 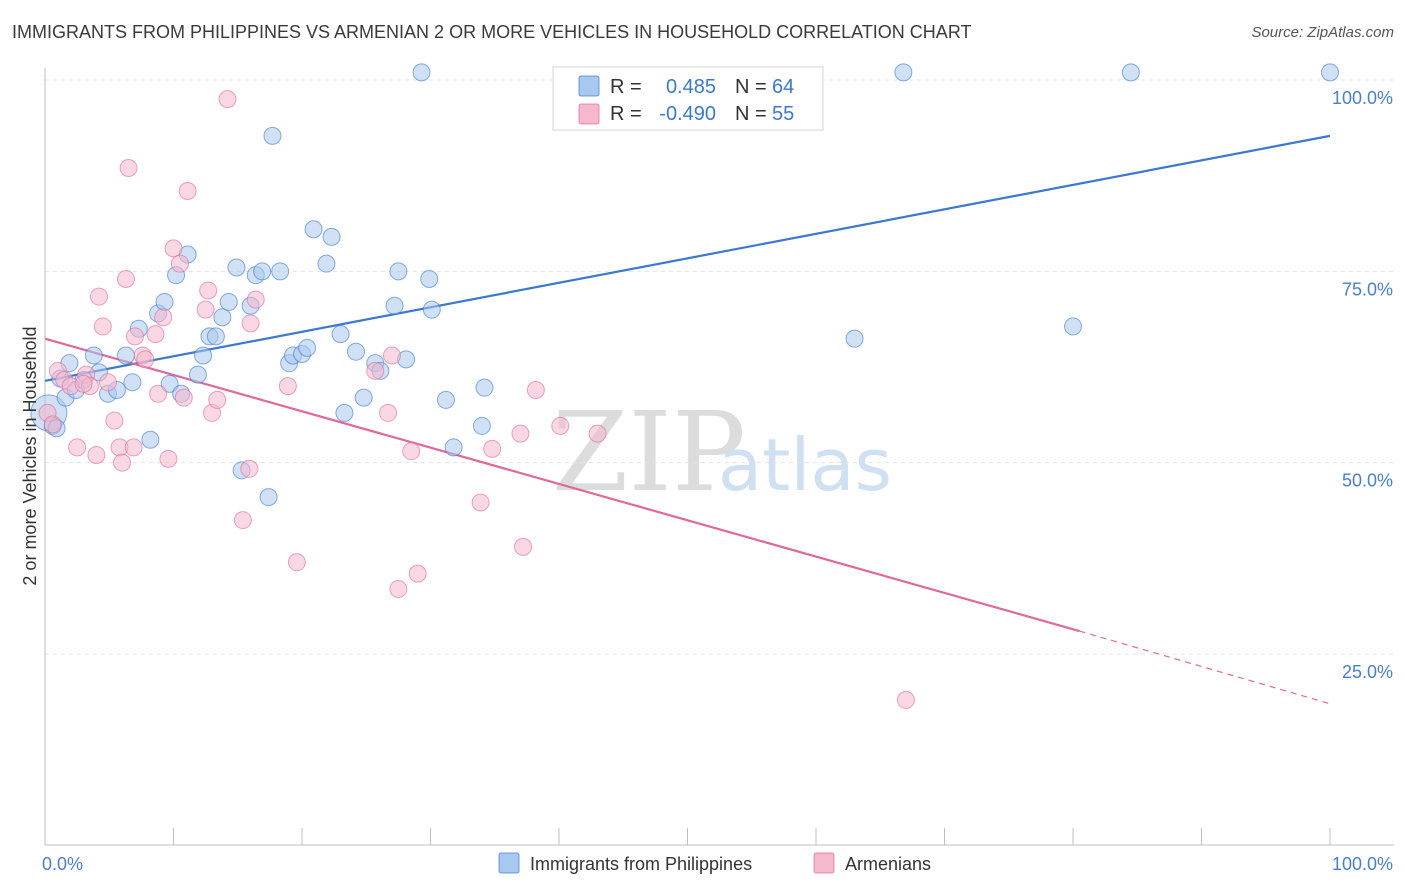 What do you see at coordinates (1367, 481) in the screenshot?
I see `y-tick-label-1: 50.0%` at bounding box center [1367, 481].